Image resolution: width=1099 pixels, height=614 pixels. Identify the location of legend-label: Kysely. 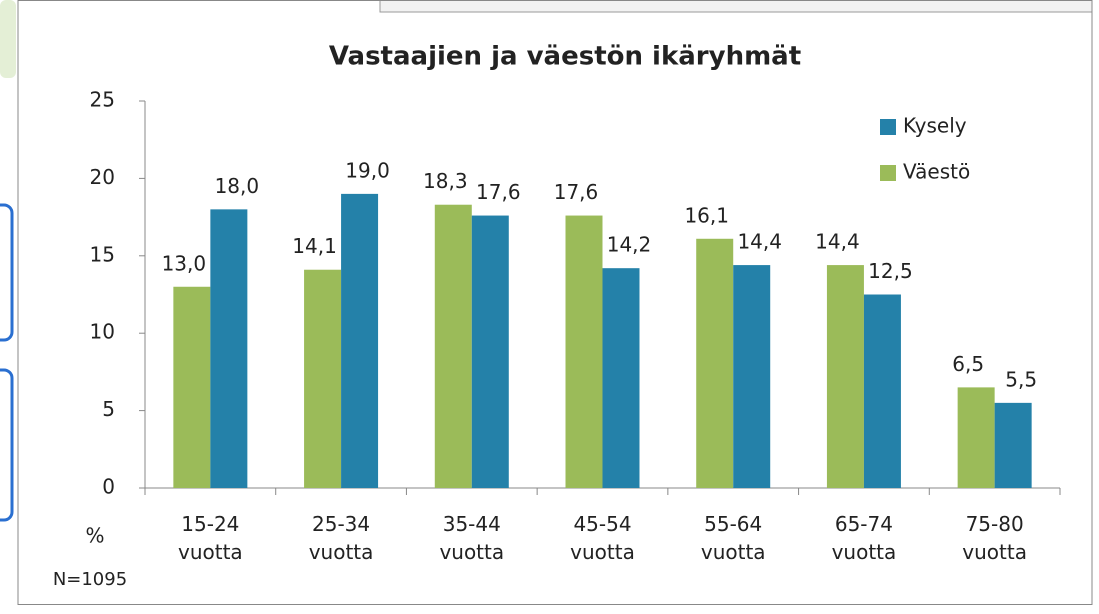
(935, 126).